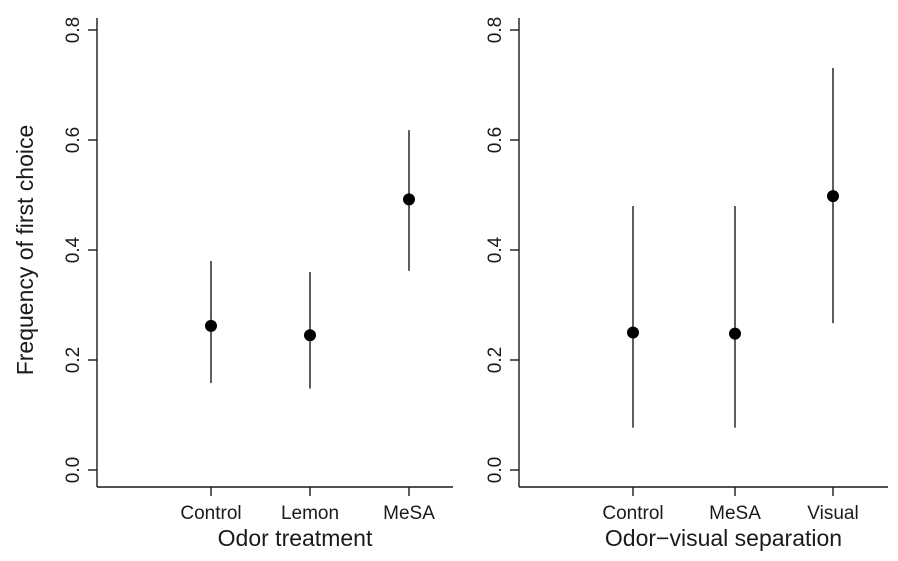 This screenshot has width=898, height=561. What do you see at coordinates (25, 250) in the screenshot?
I see `y-axis-title: Frequency of first choice` at bounding box center [25, 250].